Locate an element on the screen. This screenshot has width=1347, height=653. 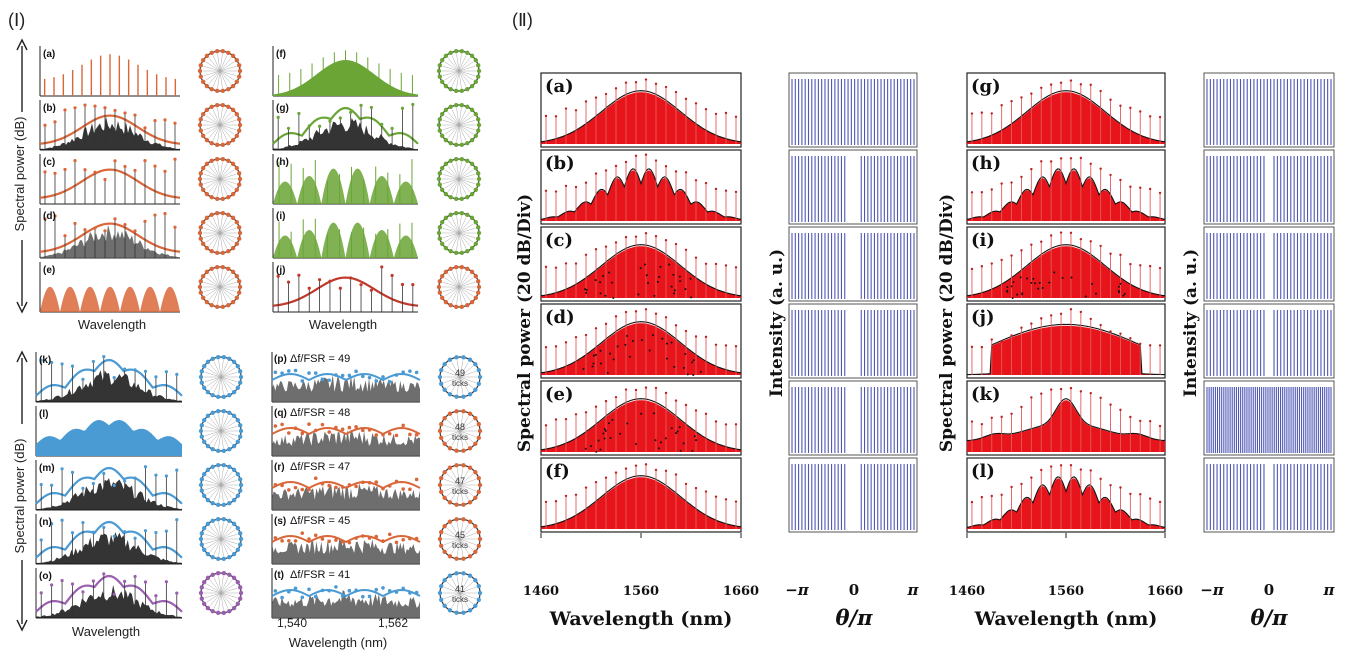
section-I-panel-e: (e) is located at coordinates (109, 287).